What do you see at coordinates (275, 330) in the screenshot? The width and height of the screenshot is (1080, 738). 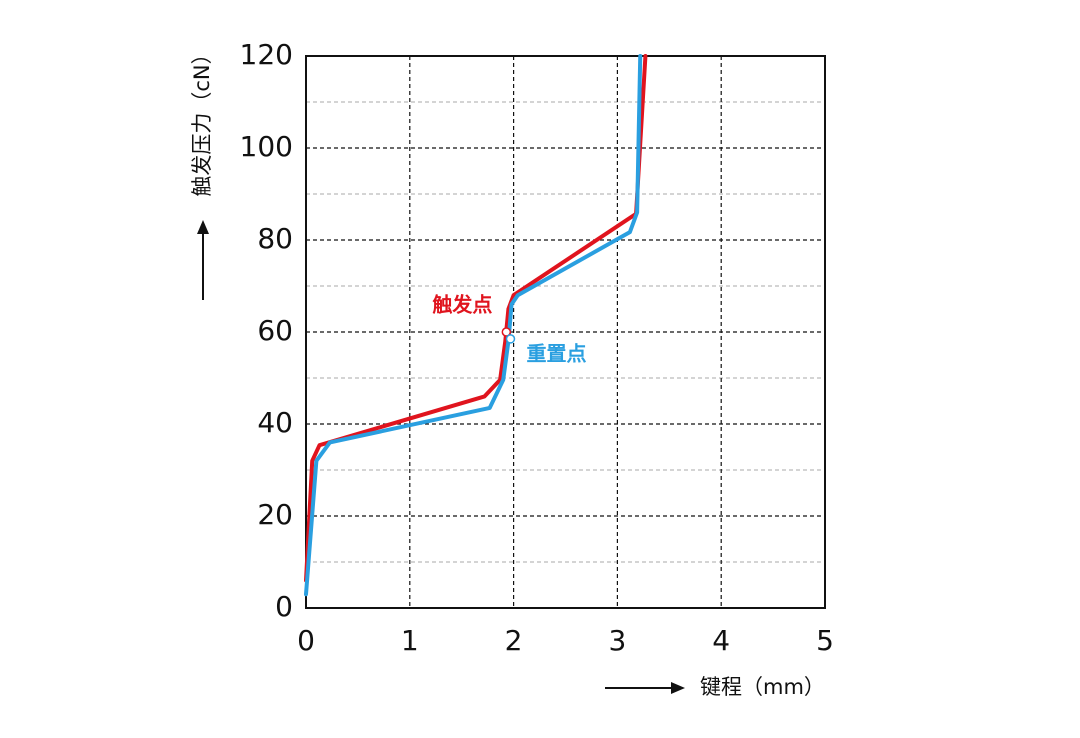 I see `y-tick-label: 60` at bounding box center [275, 330].